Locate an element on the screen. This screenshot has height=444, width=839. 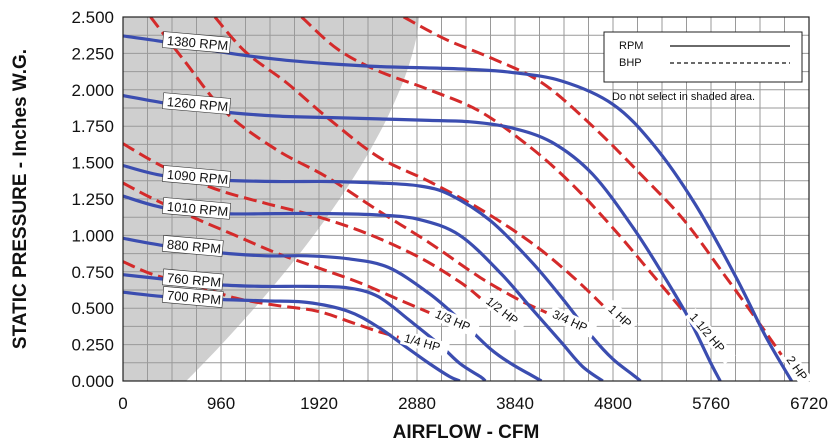
x-tick-label: 960 is located at coordinates (221, 403).